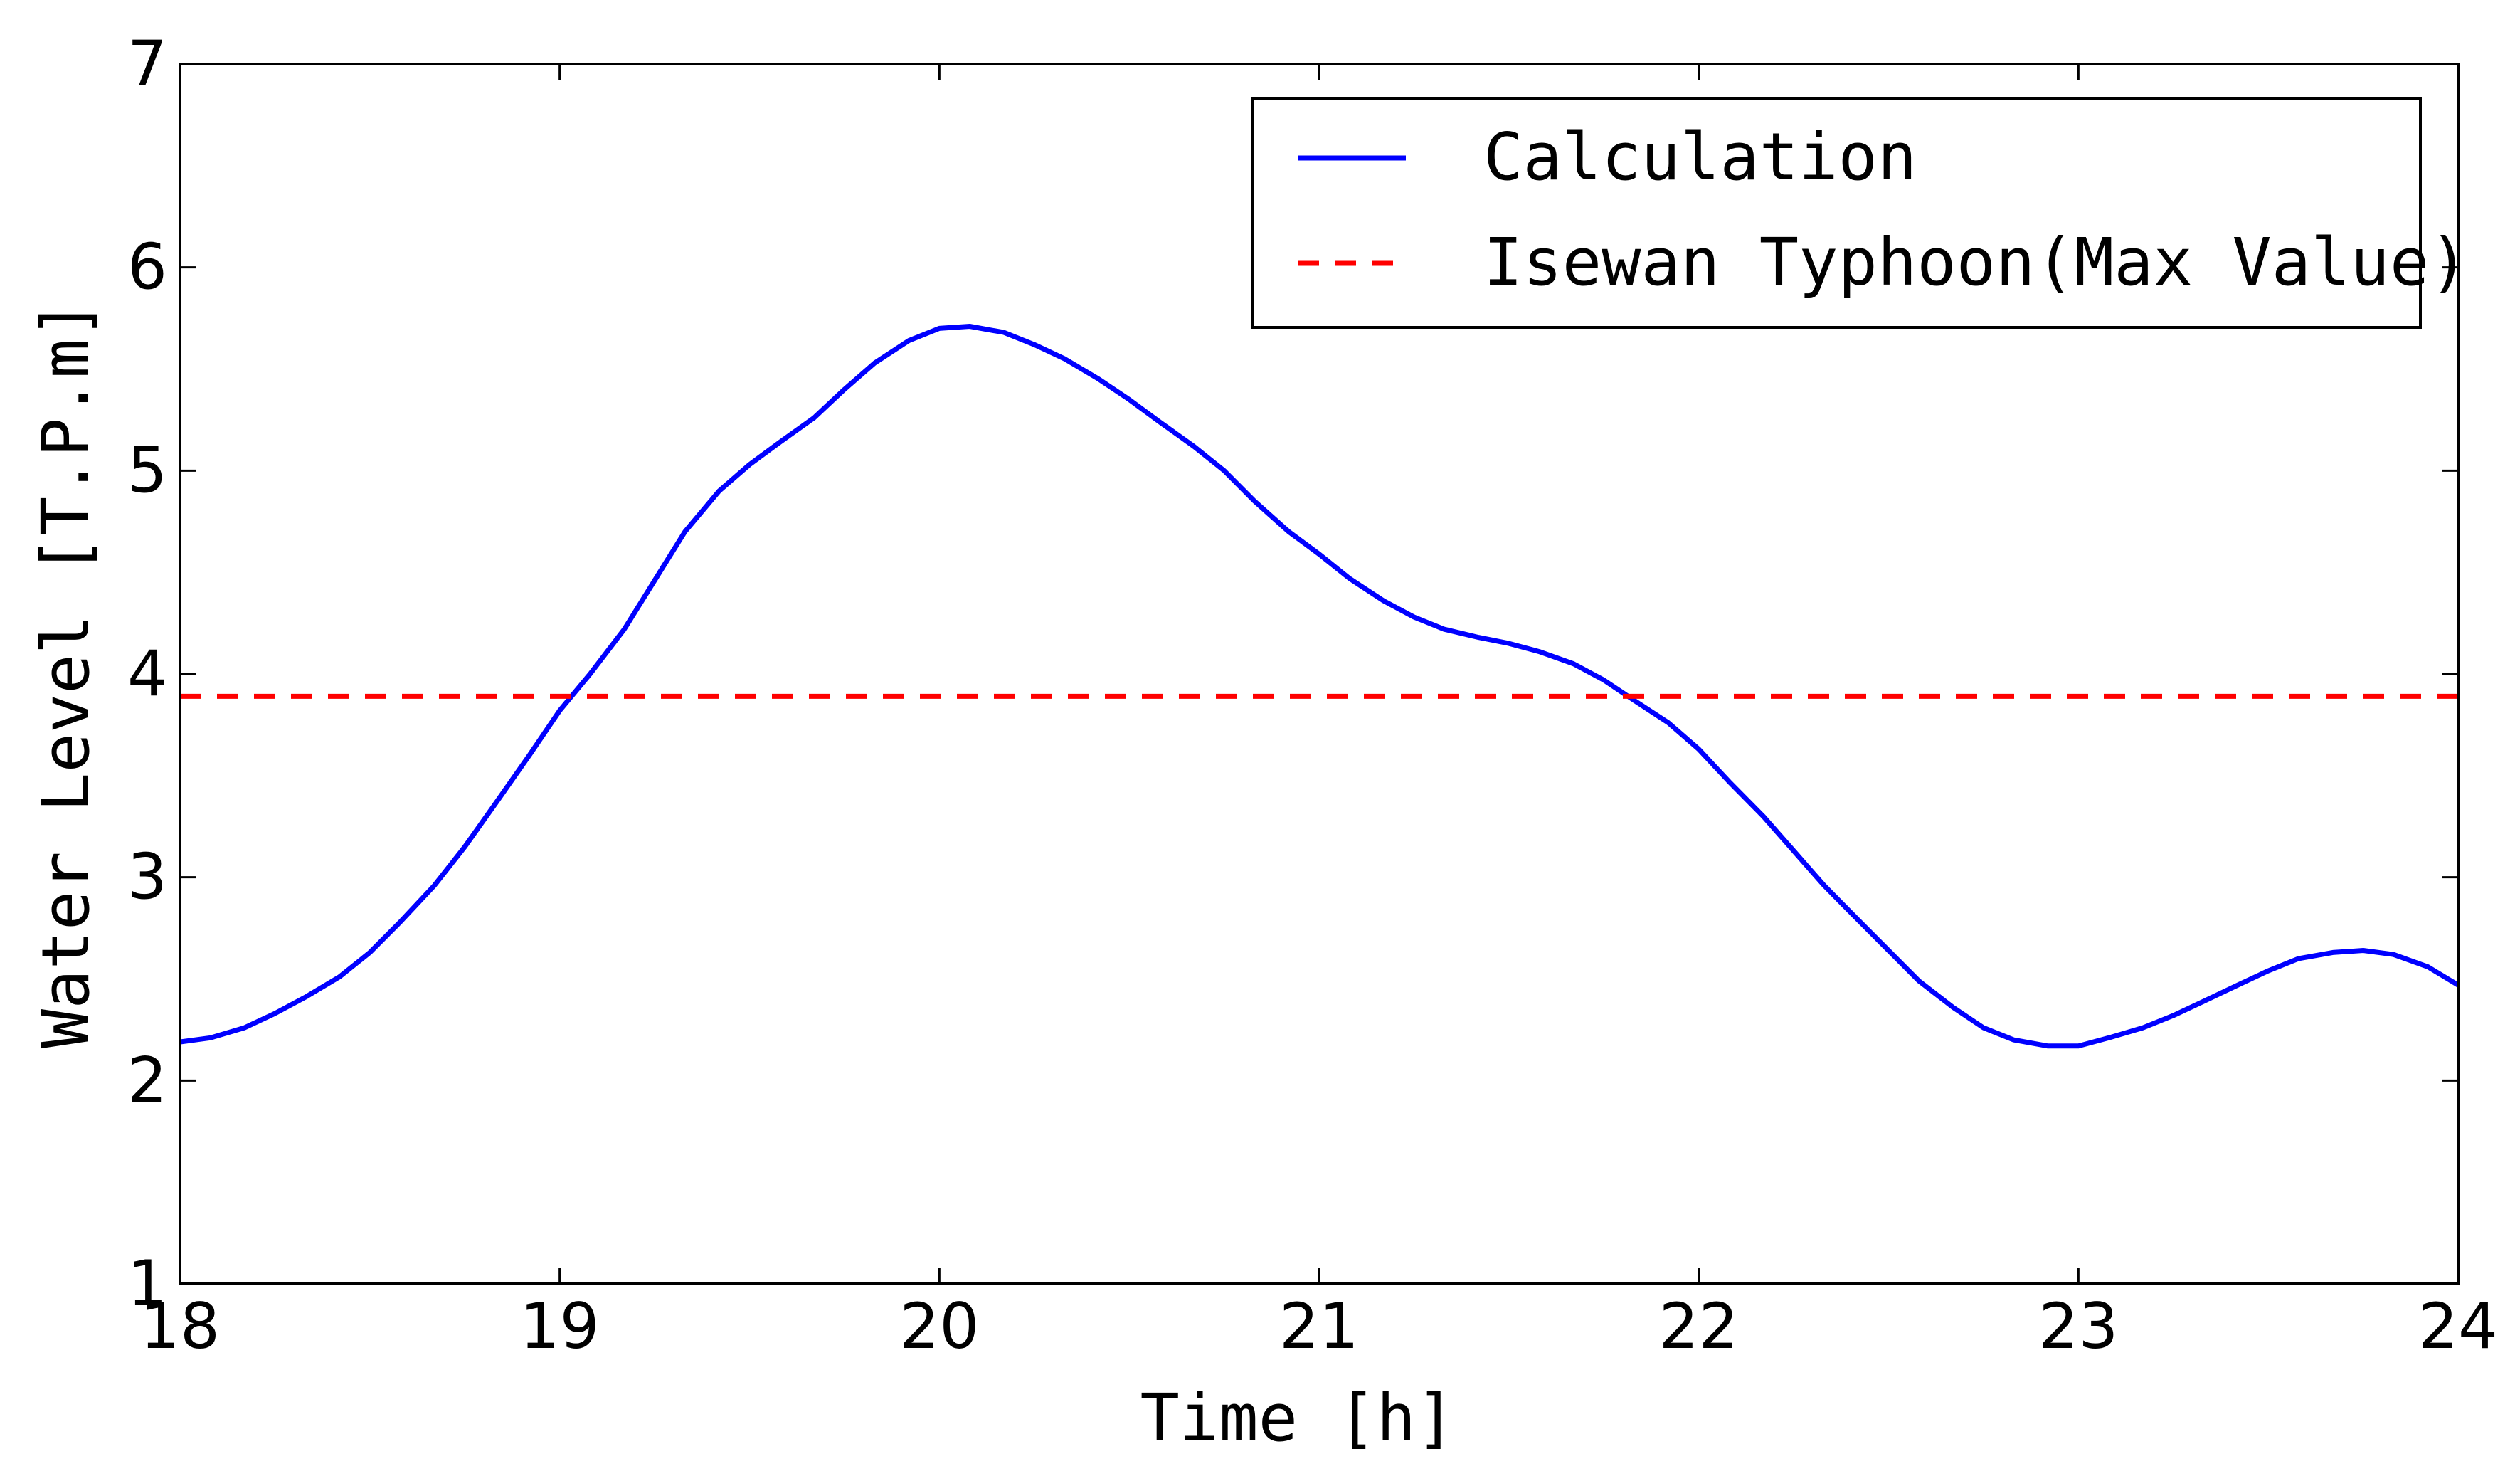  I want to click on x-tick-label: 18, so click(180, 1326).